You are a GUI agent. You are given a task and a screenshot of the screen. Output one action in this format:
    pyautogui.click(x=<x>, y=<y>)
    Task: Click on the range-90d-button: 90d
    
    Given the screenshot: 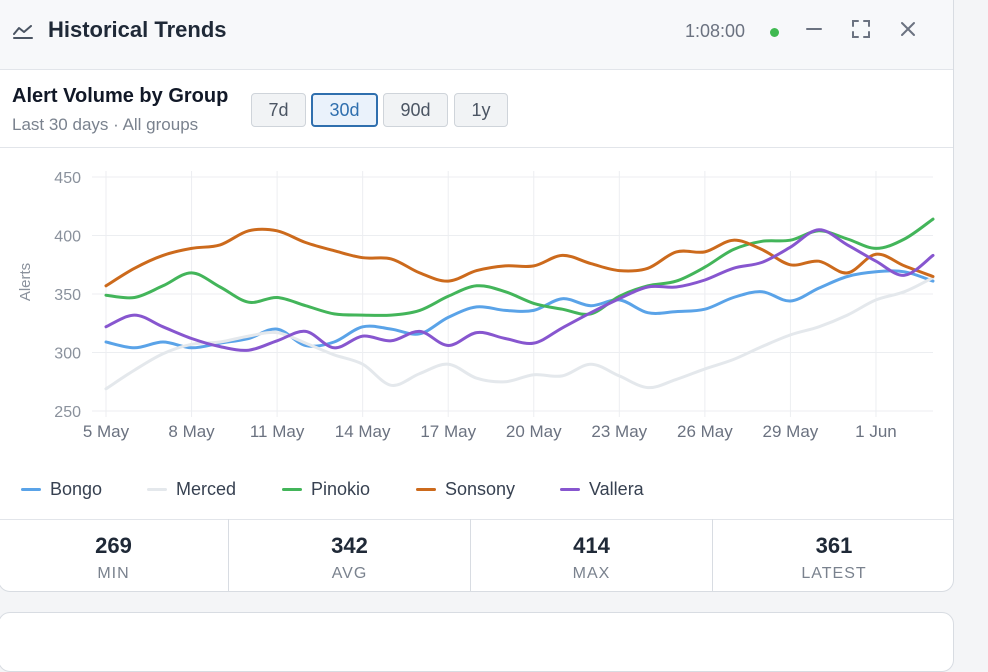 What is the action you would take?
    pyautogui.click(x=415, y=110)
    